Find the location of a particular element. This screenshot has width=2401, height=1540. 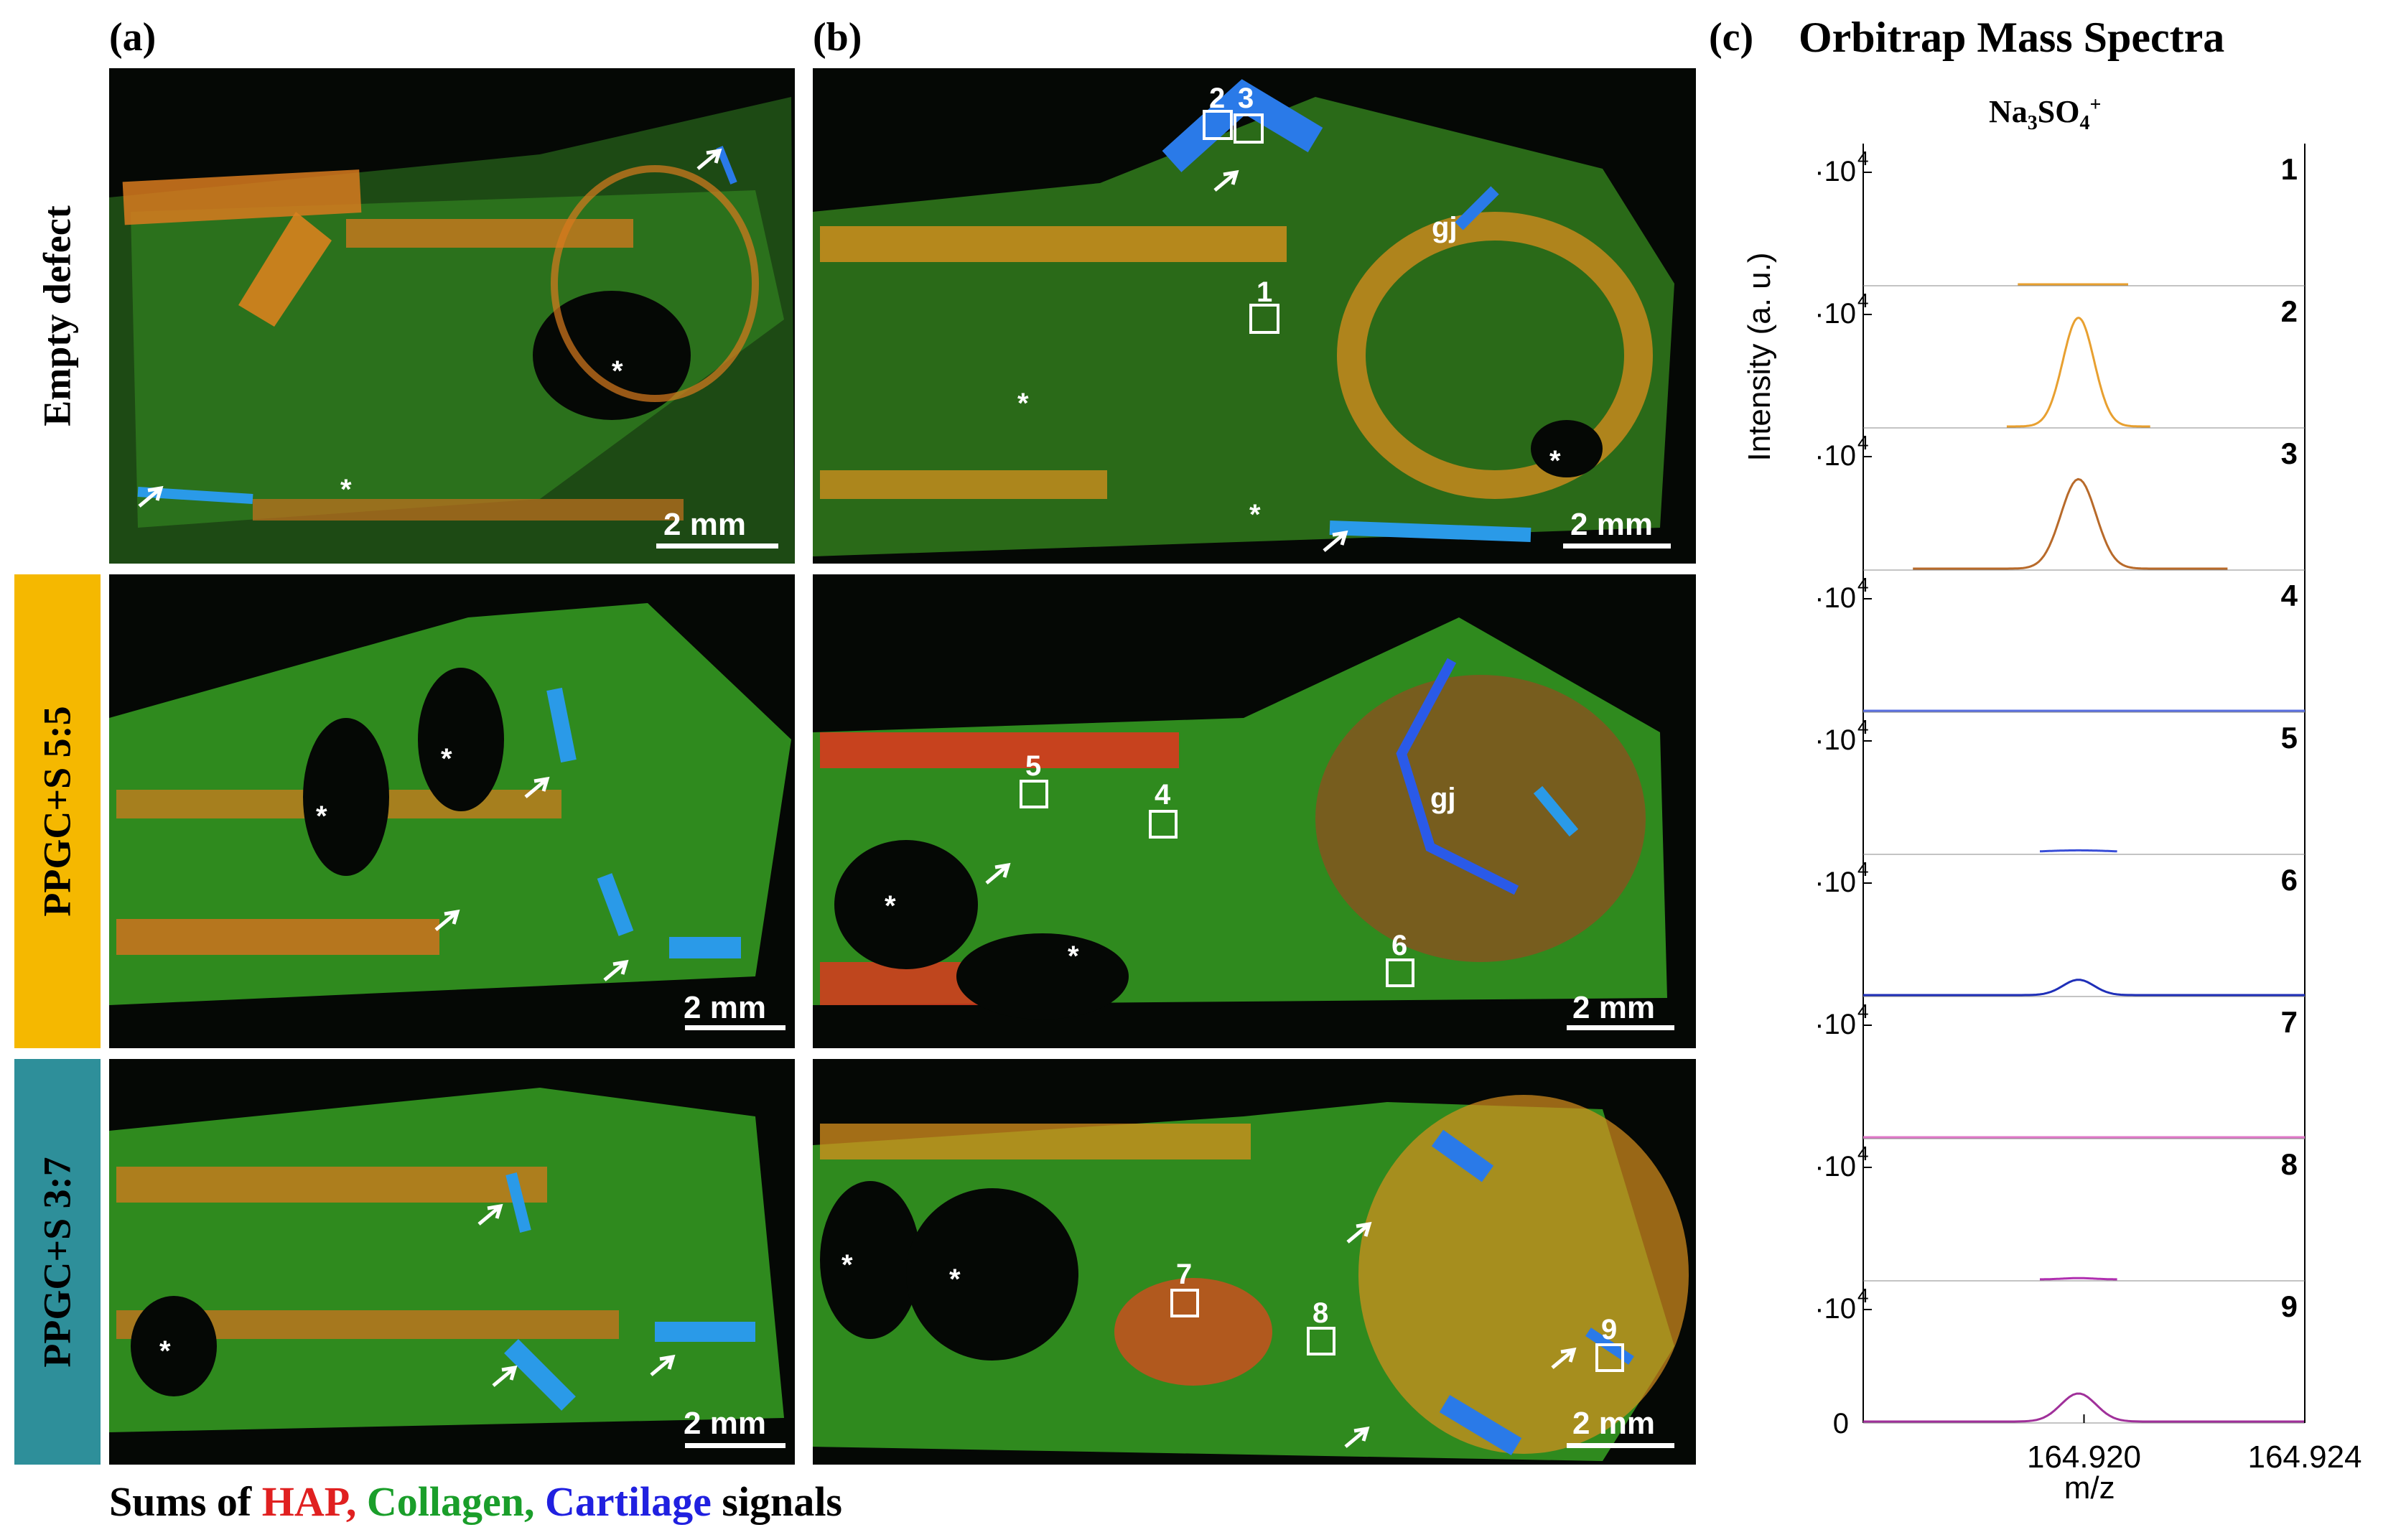

x-tick-label-1: 164.924 is located at coordinates (2304, 1457).